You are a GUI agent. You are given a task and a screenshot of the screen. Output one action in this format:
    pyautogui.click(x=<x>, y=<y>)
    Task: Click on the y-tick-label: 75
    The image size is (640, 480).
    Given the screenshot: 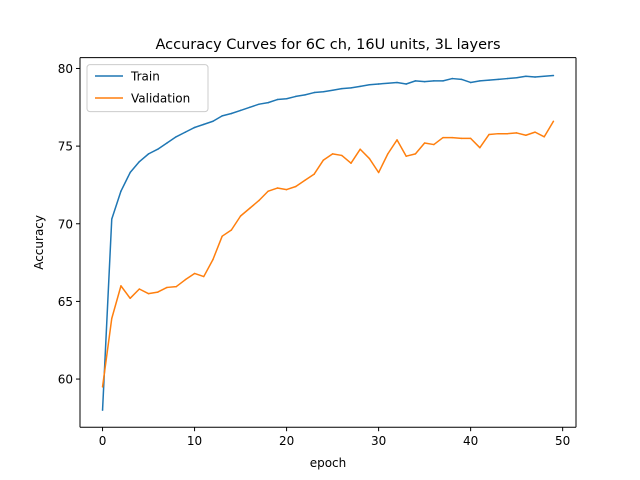 What is the action you would take?
    pyautogui.click(x=65, y=147)
    